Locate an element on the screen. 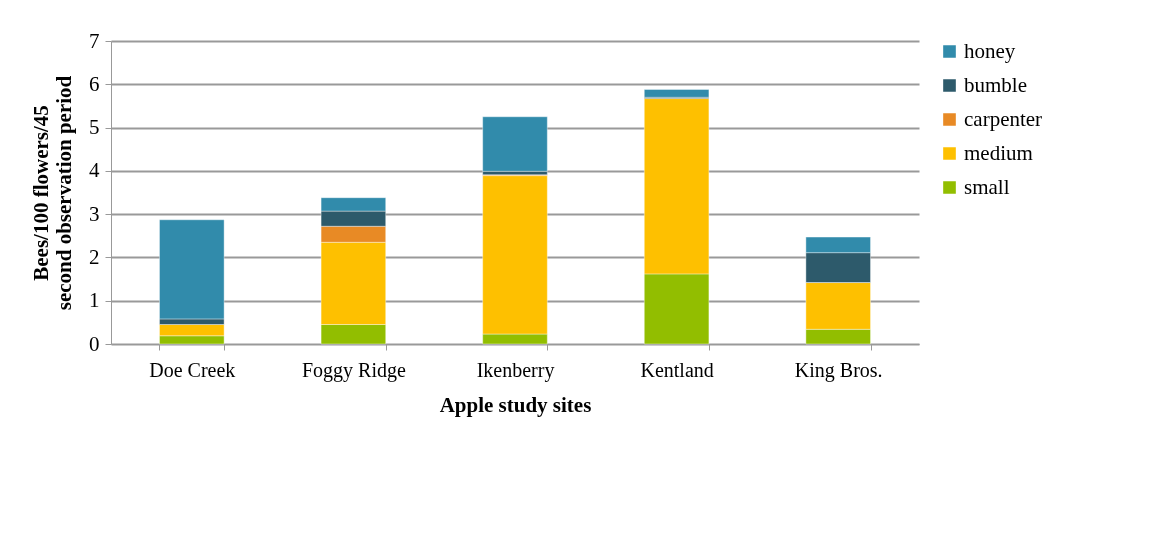  x-tick-label: Doe Creek is located at coordinates (192, 369).